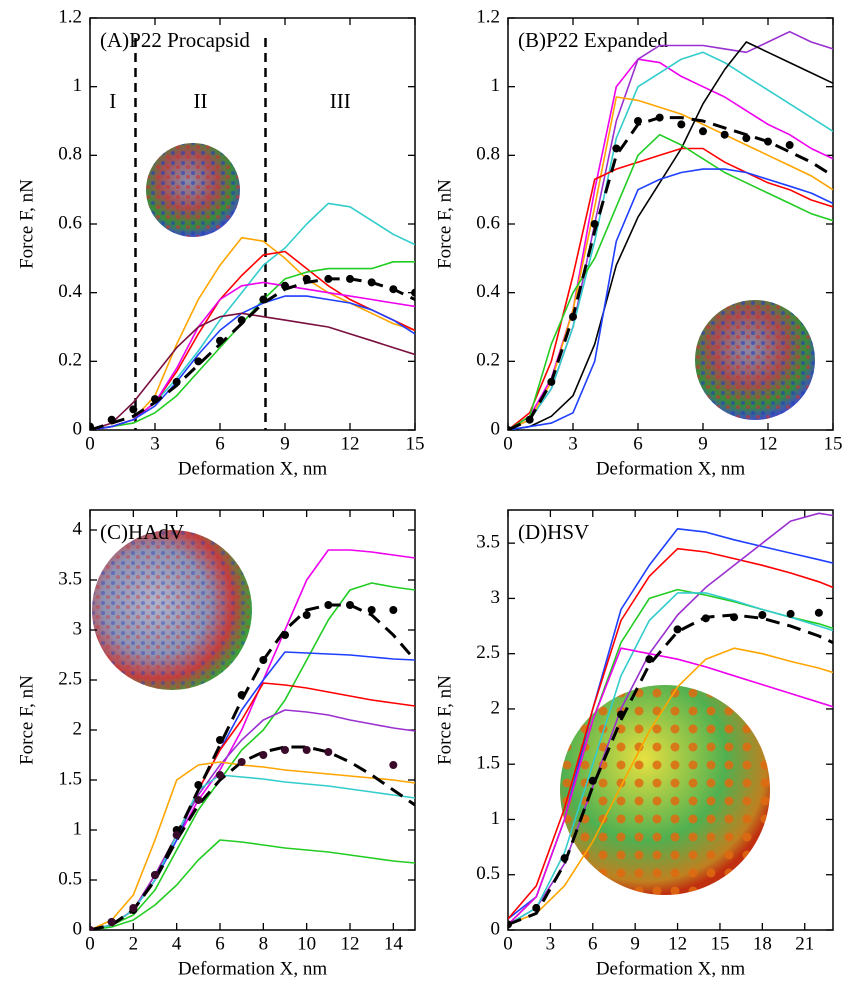  What do you see at coordinates (306, 943) in the screenshot?
I see `x-tick-label: 10` at bounding box center [306, 943].